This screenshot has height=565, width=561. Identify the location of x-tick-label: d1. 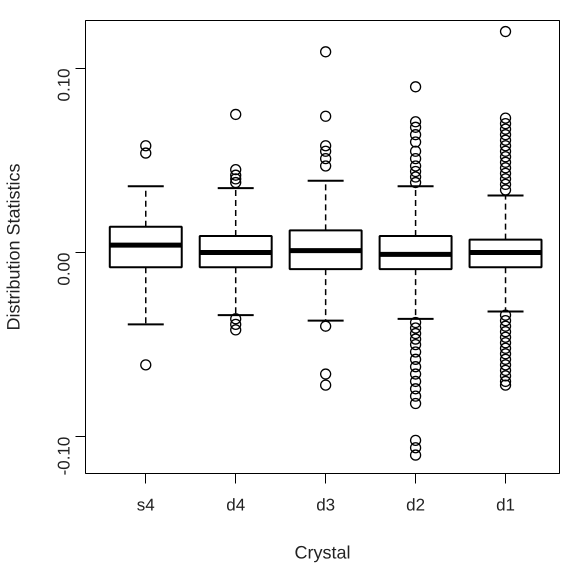
(505, 505).